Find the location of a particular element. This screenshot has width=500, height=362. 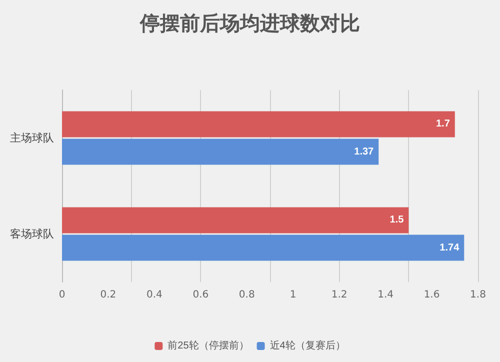

legend-label: 近4轮（复赛后） is located at coordinates (308, 346).